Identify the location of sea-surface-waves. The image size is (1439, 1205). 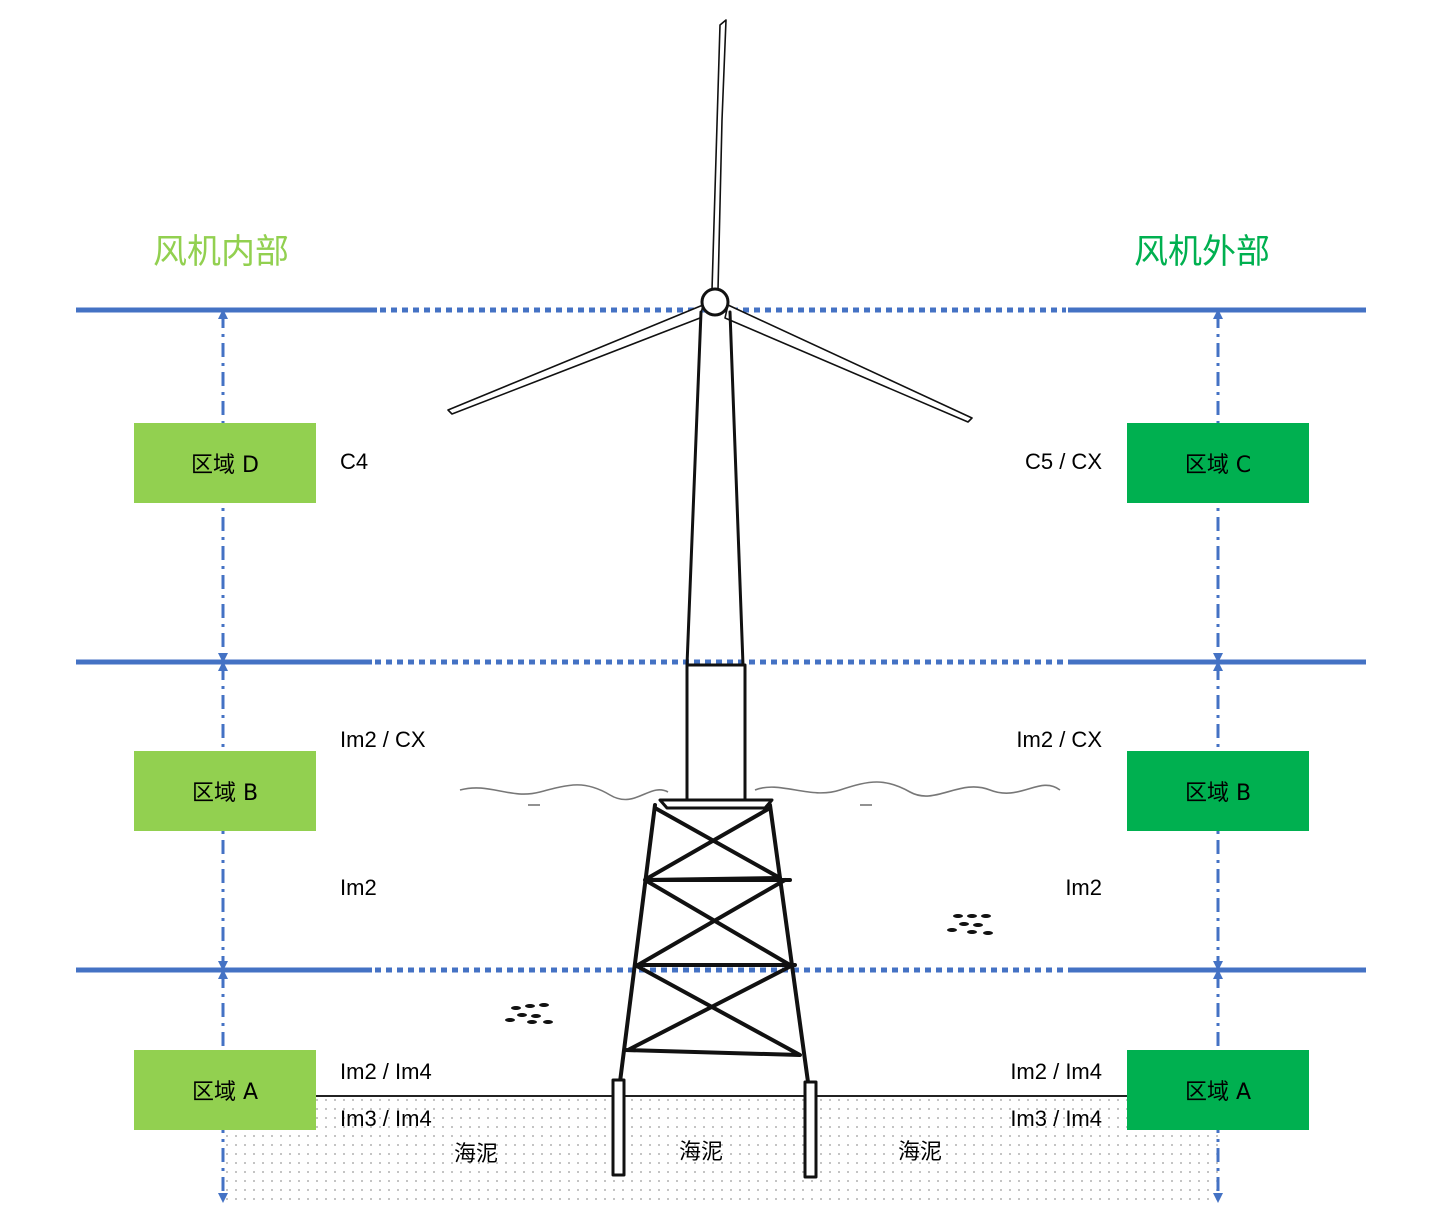
(760, 793).